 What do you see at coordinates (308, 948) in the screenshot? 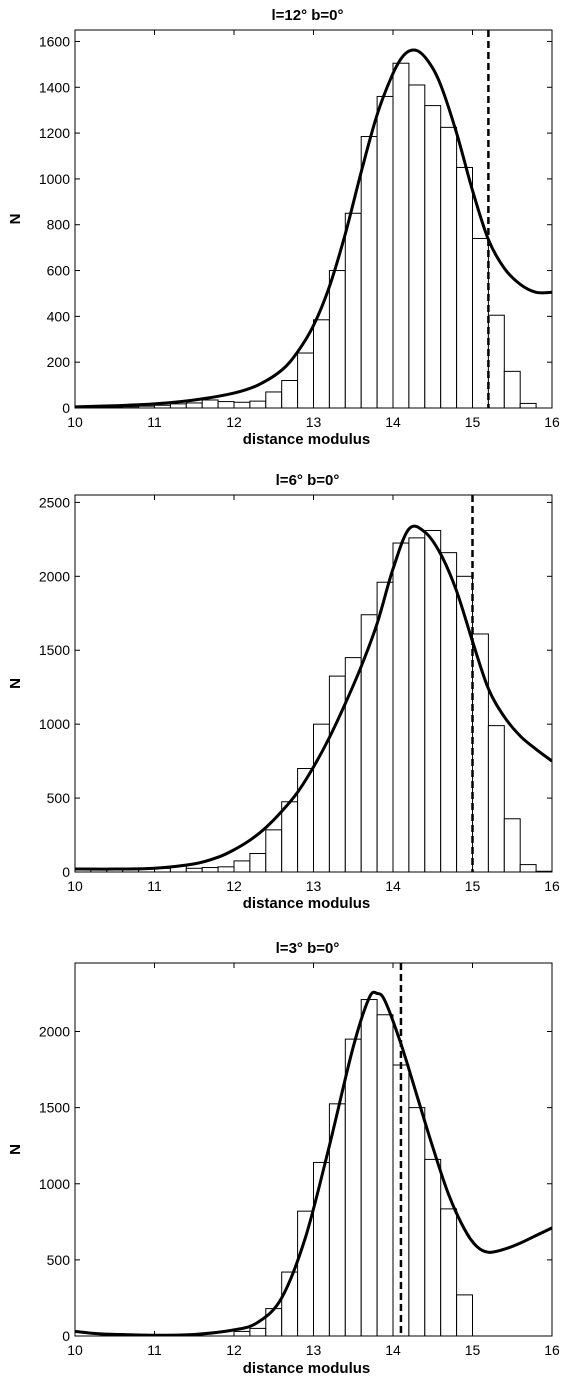
I see `chart-title: l=3° b=0°` at bounding box center [308, 948].